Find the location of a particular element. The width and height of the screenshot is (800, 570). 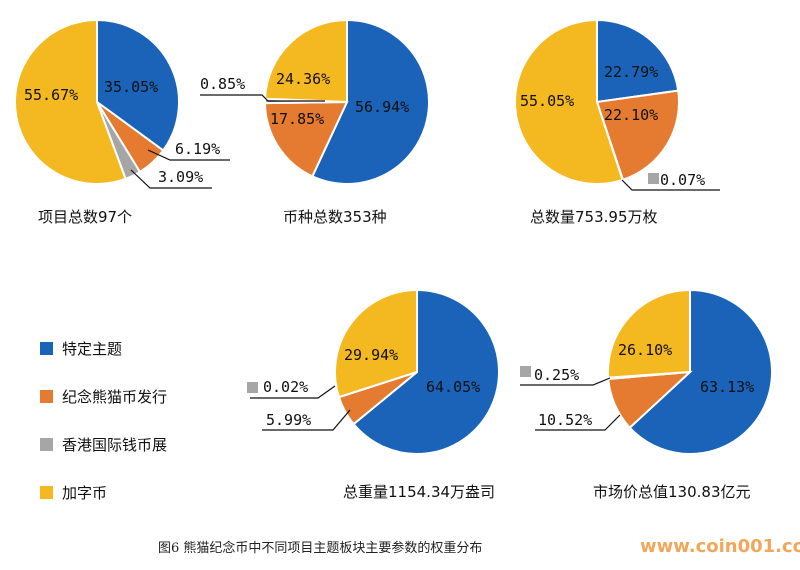

pie-title: 总重量1154.34万盎司 is located at coordinates (419, 492).